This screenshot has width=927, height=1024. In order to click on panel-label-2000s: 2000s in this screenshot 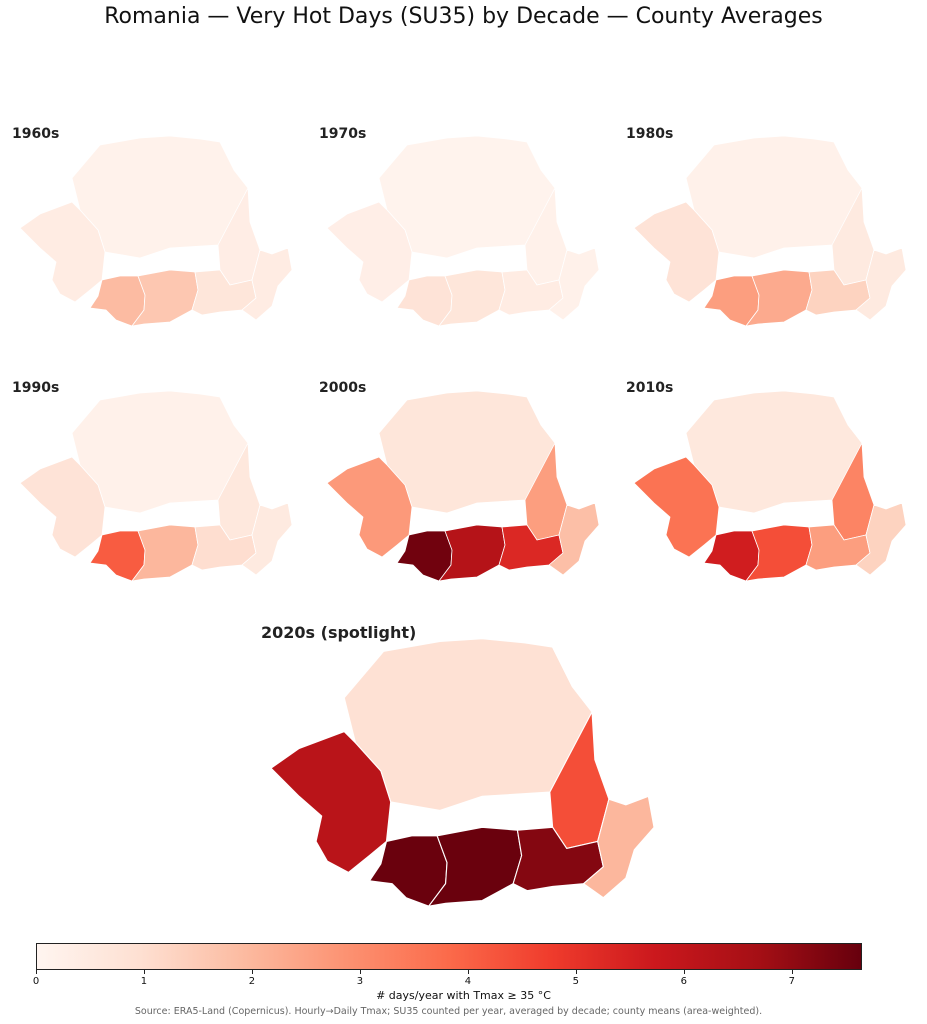, I will do `click(343, 388)`.